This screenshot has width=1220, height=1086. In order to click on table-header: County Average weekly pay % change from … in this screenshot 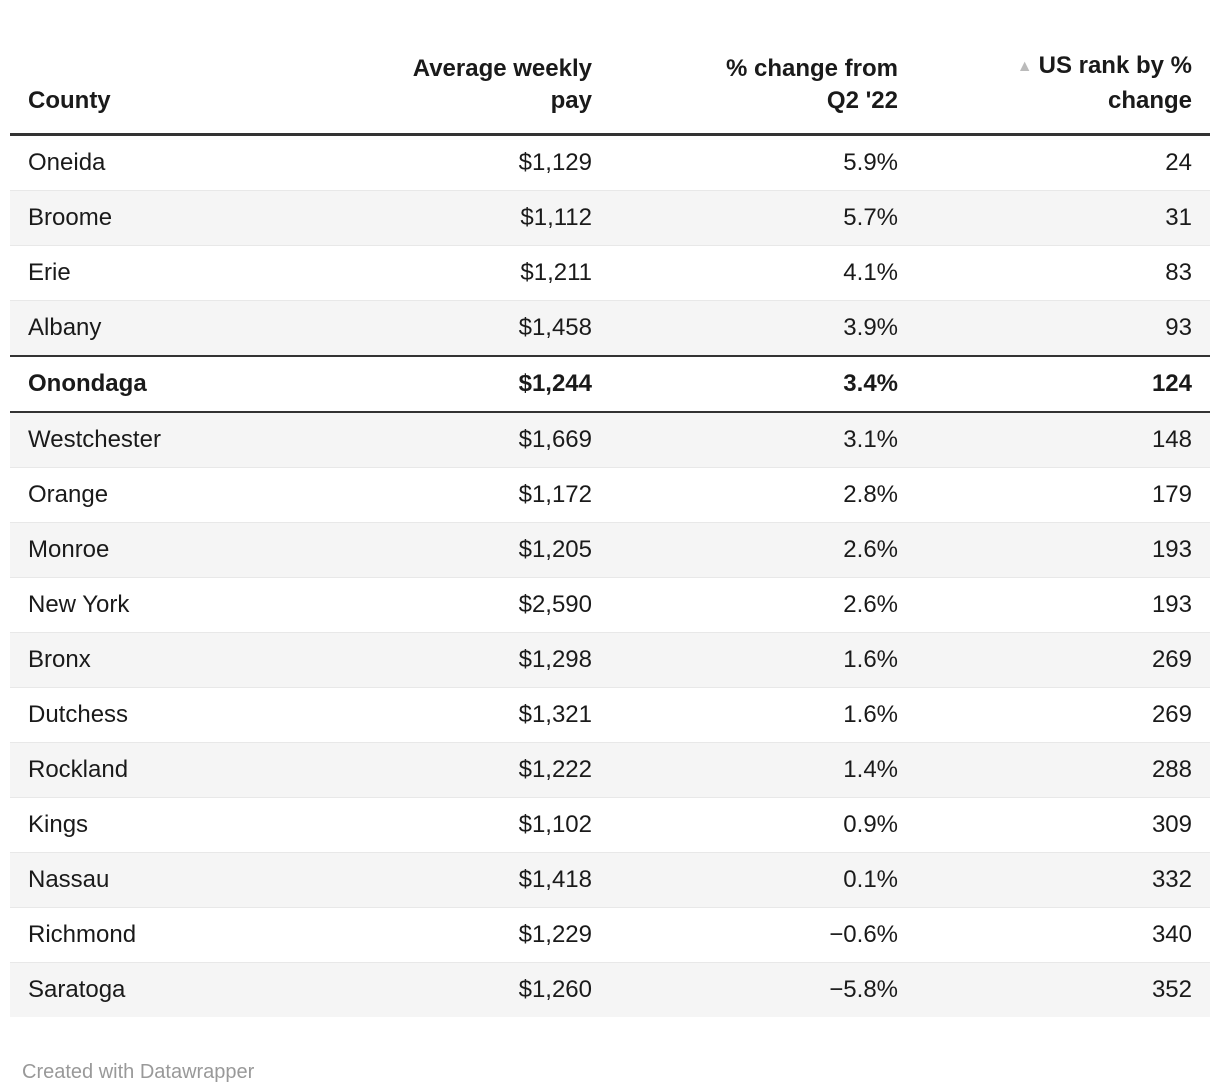, I will do `click(610, 68)`.